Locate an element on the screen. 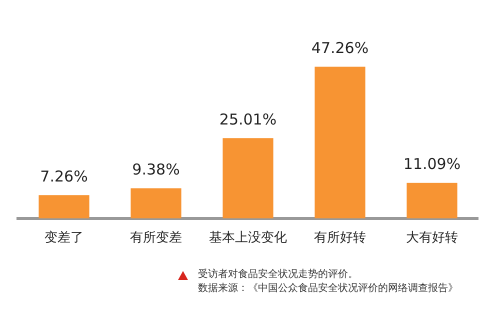 This screenshot has height=332, width=496. x-tick-label: 基本上没变化 is located at coordinates (248, 238).